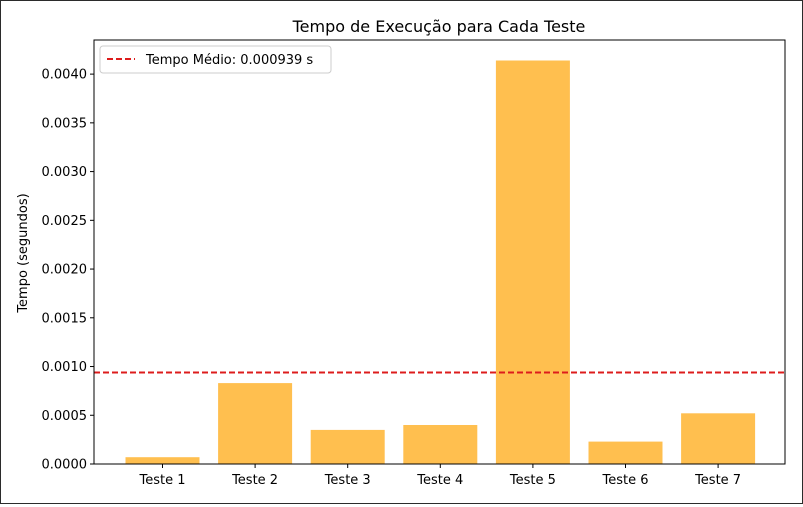 The height and width of the screenshot is (507, 803). What do you see at coordinates (65, 270) in the screenshot?
I see `y-tick-label: 0.0020` at bounding box center [65, 270].